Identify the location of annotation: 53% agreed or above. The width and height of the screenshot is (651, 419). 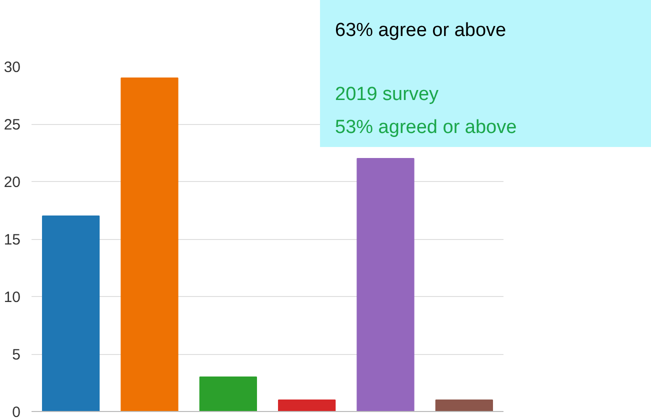
(426, 128).